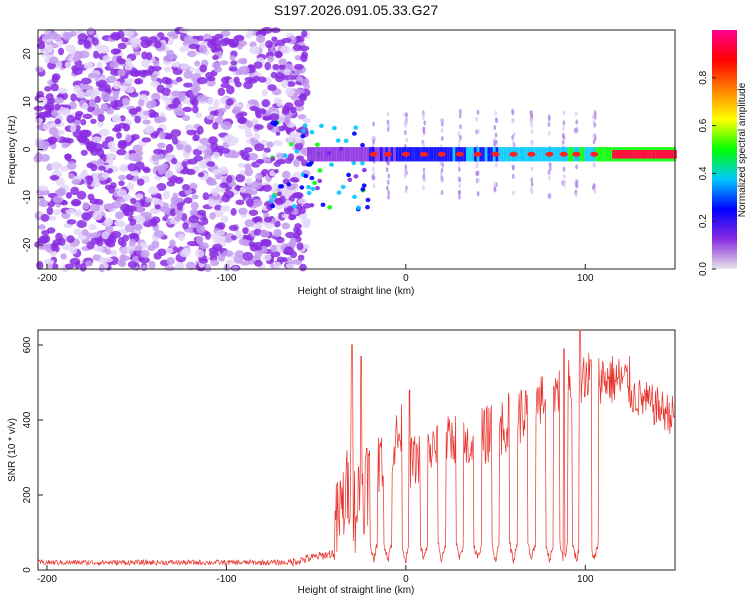 The width and height of the screenshot is (750, 600). What do you see at coordinates (12, 150) in the screenshot?
I see `spectrogram-y-label: Frequency (Hz)` at bounding box center [12, 150].